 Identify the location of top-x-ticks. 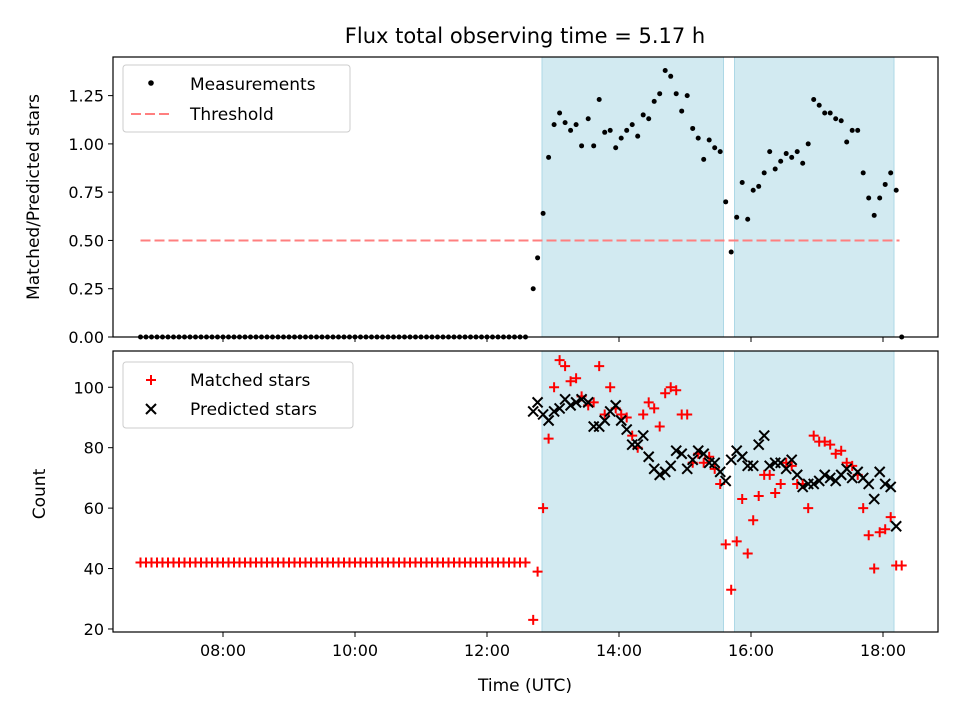
(553, 339).